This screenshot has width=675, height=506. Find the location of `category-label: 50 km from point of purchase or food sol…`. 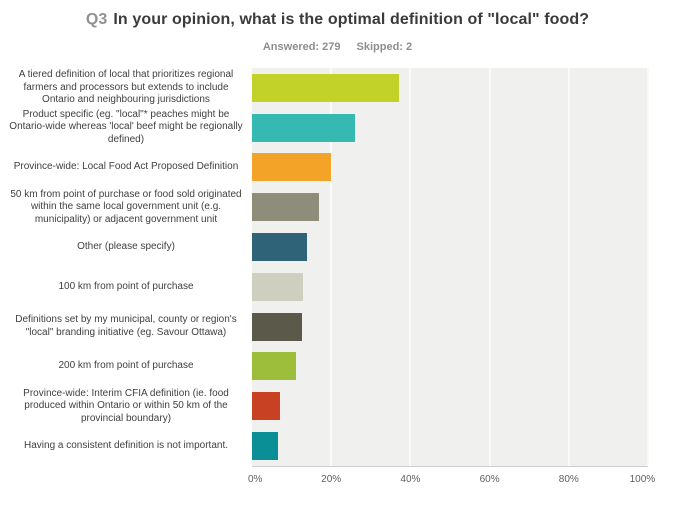

category-label: 50 km from point of purchase or food sol… is located at coordinates (126, 206).